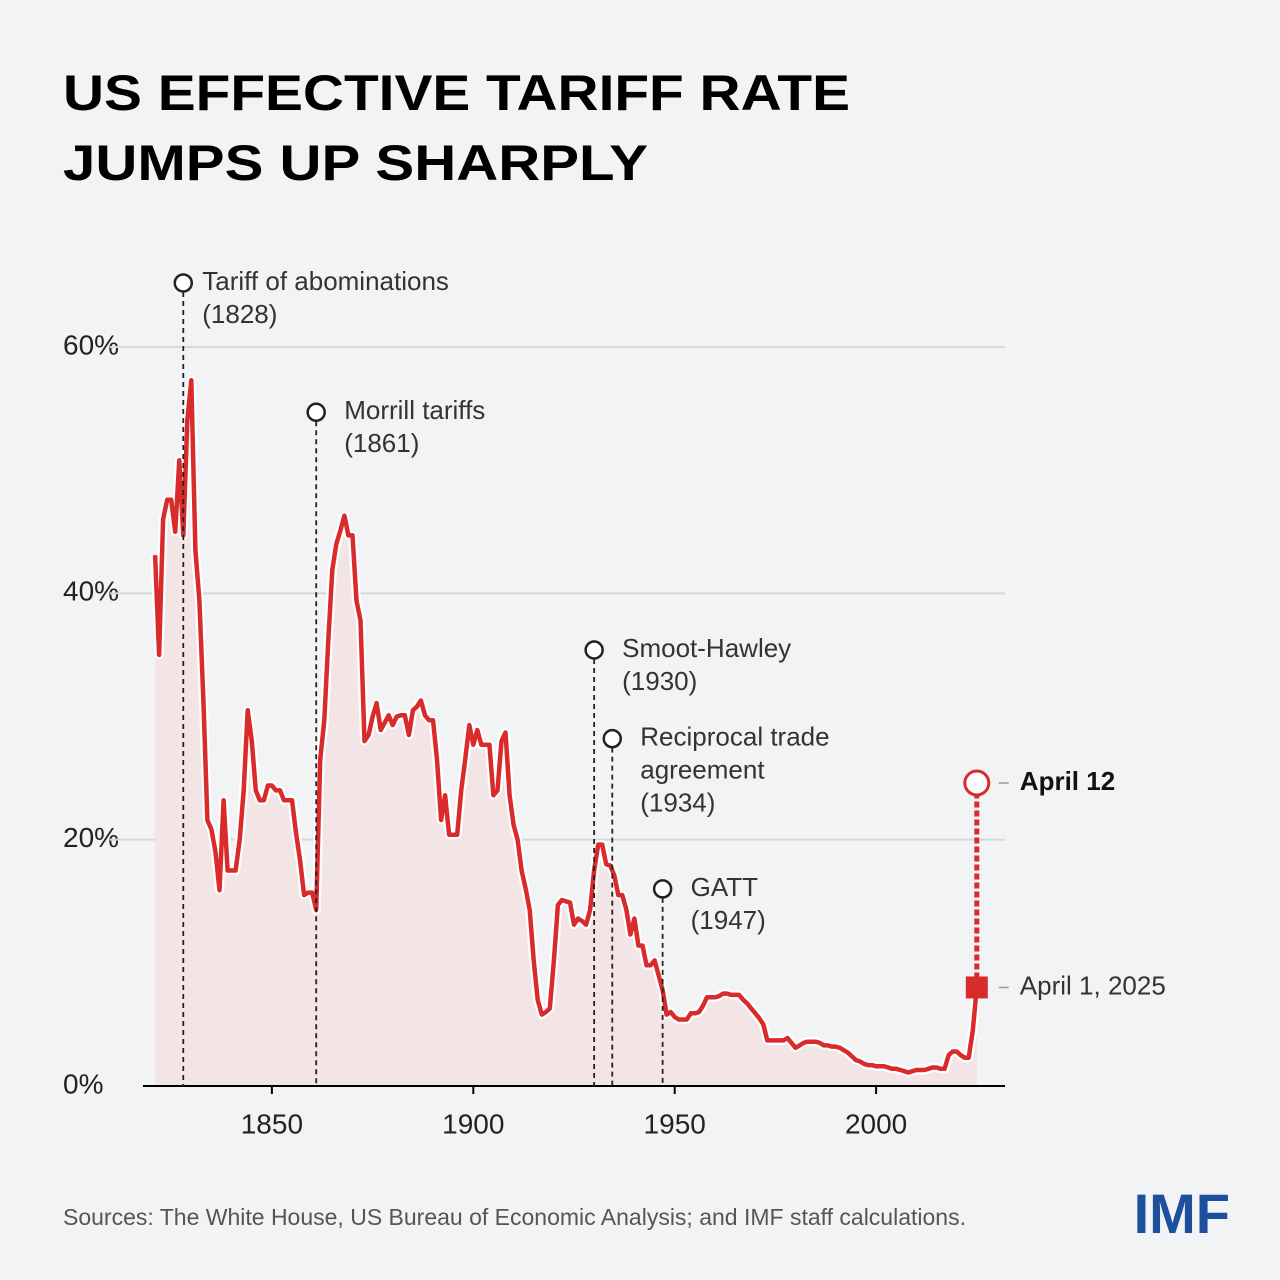 The image size is (1280, 1280). Describe the element at coordinates (83, 1083) in the screenshot. I see `y-tick-label: 0%` at that location.